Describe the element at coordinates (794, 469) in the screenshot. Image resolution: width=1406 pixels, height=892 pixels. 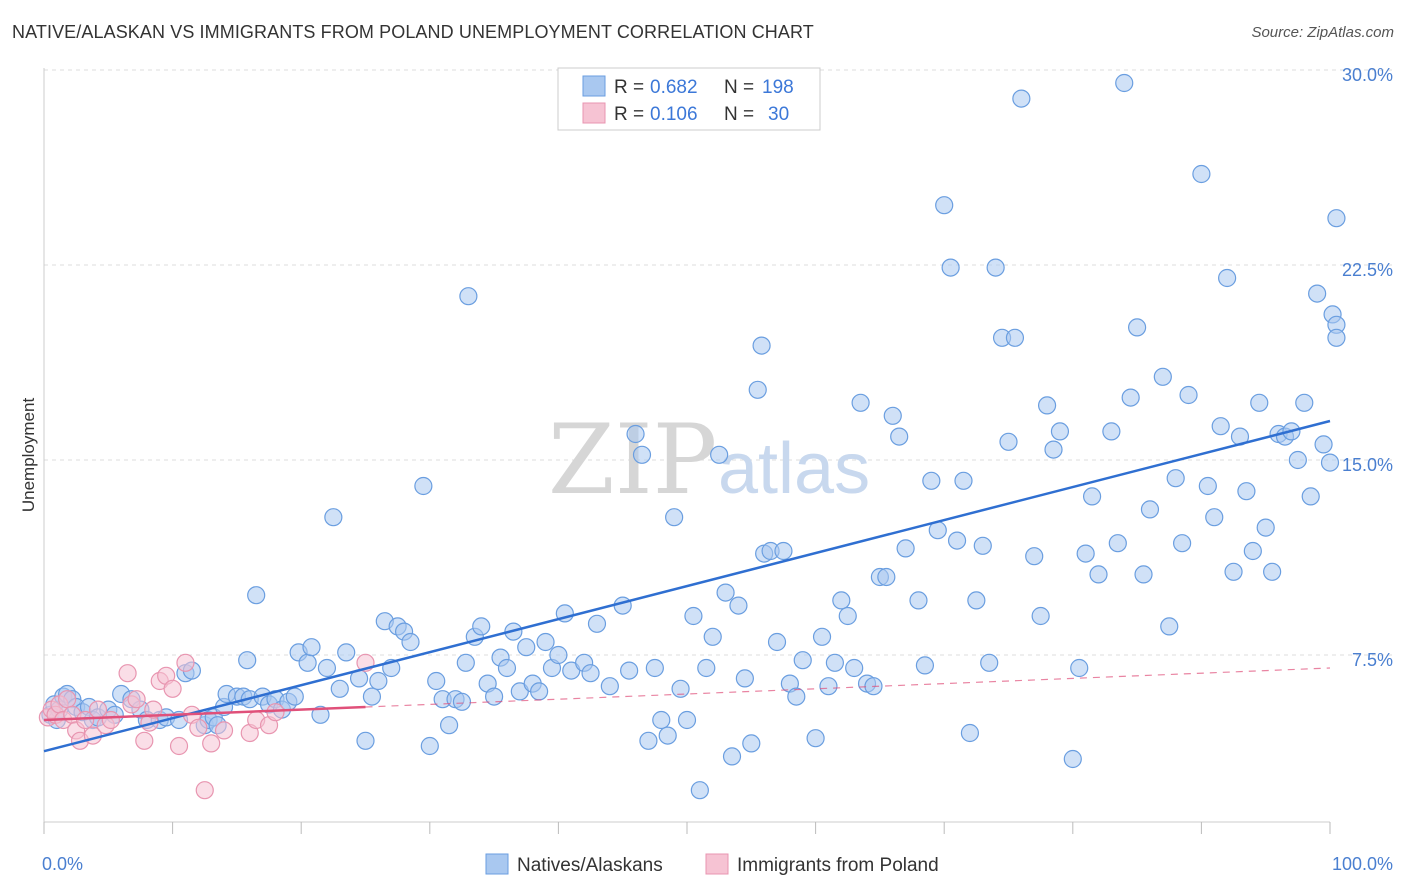
I see `watermark-atlas: atlas` at that location.